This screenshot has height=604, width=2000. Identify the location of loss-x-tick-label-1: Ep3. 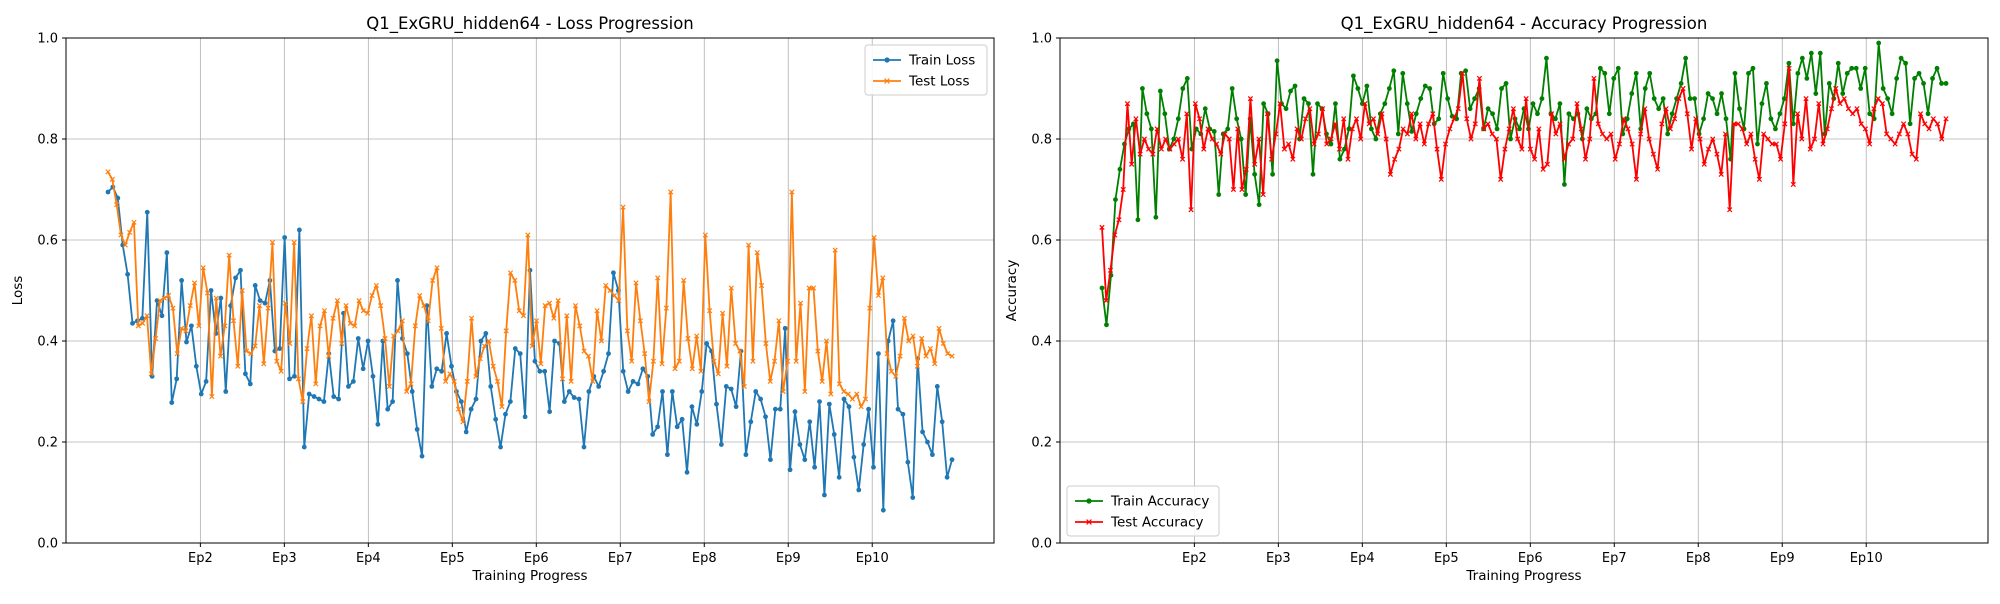
(284, 558).